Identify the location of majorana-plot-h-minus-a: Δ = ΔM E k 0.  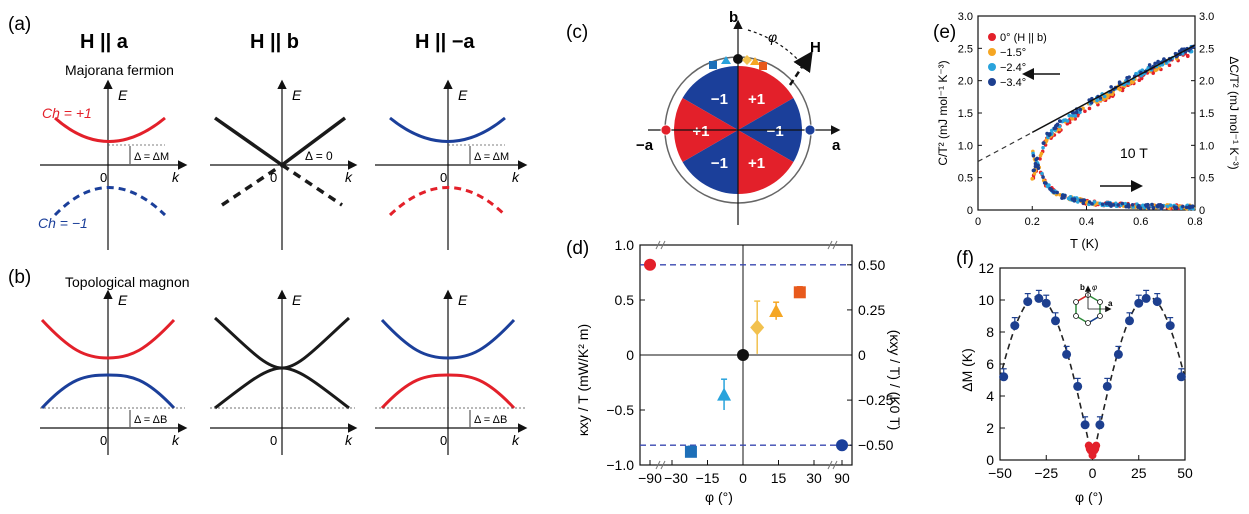
(451, 164).